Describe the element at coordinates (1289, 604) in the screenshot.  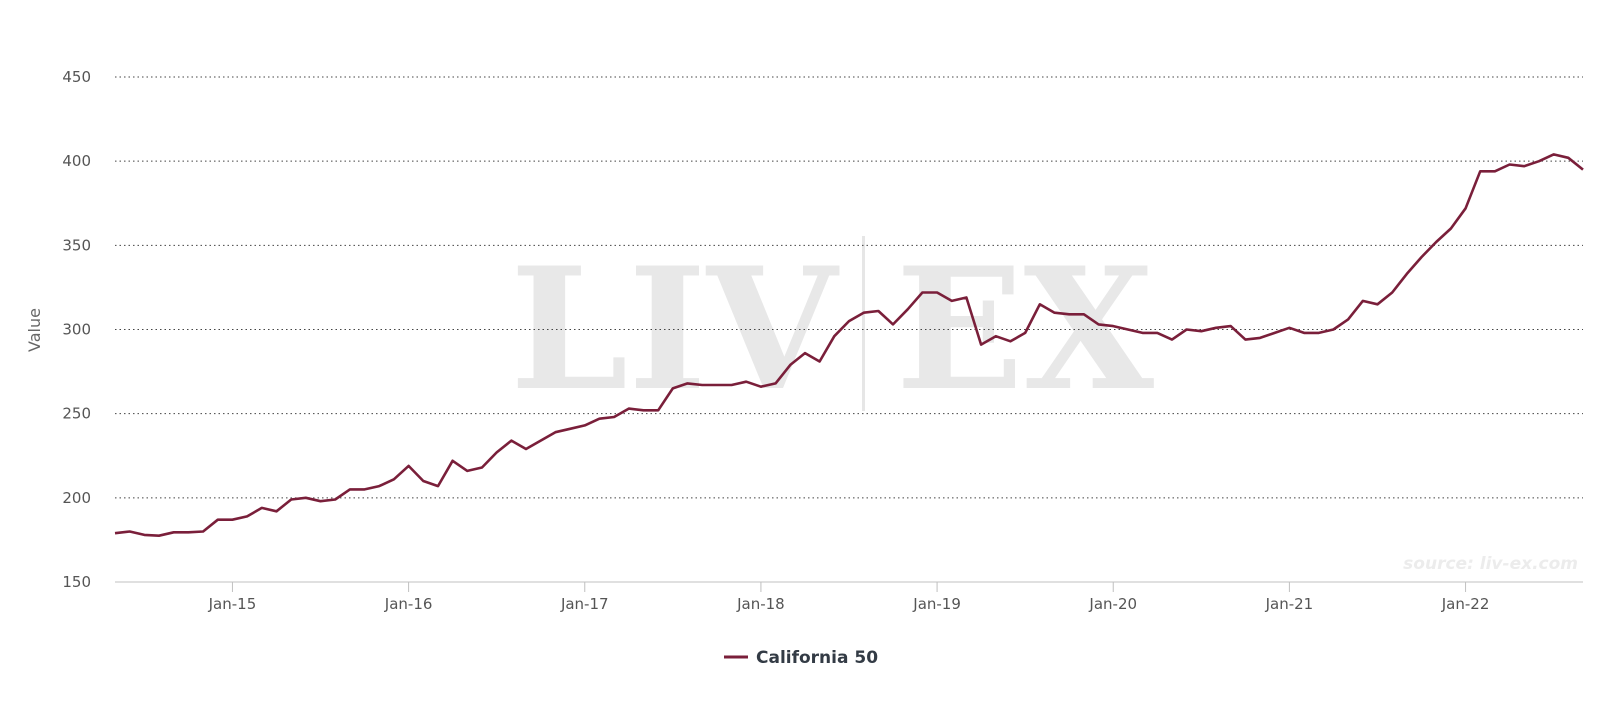
I see `x-tick-label: Jan-21` at that location.